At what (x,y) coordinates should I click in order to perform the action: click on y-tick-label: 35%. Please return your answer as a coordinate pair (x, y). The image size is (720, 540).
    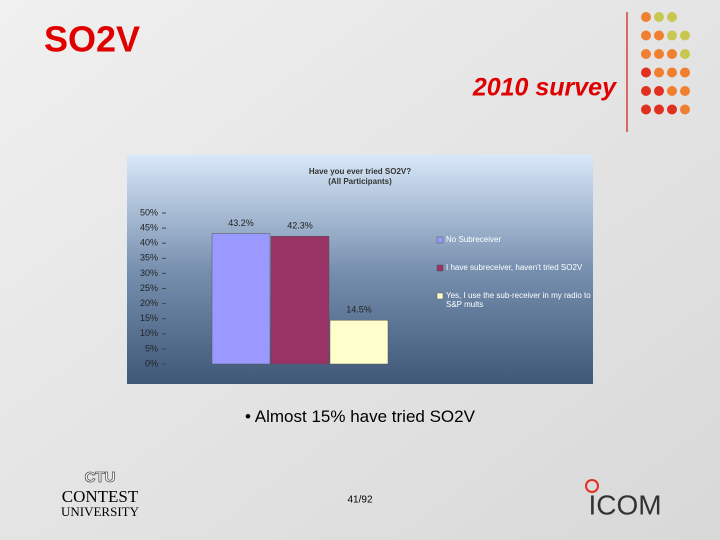
    Looking at the image, I should click on (149, 258).